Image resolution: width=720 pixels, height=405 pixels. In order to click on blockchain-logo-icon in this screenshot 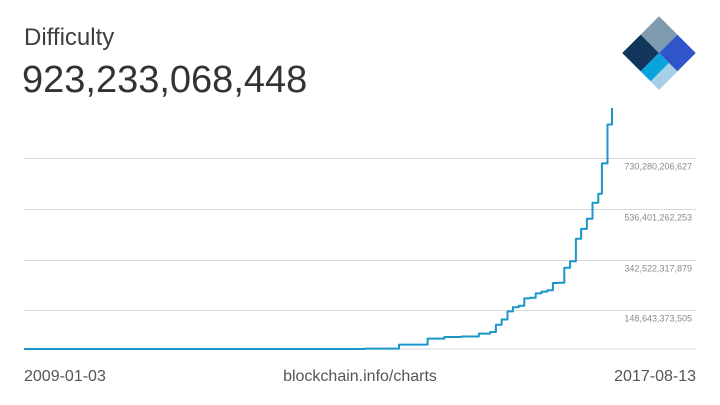, I will do `click(659, 53)`.